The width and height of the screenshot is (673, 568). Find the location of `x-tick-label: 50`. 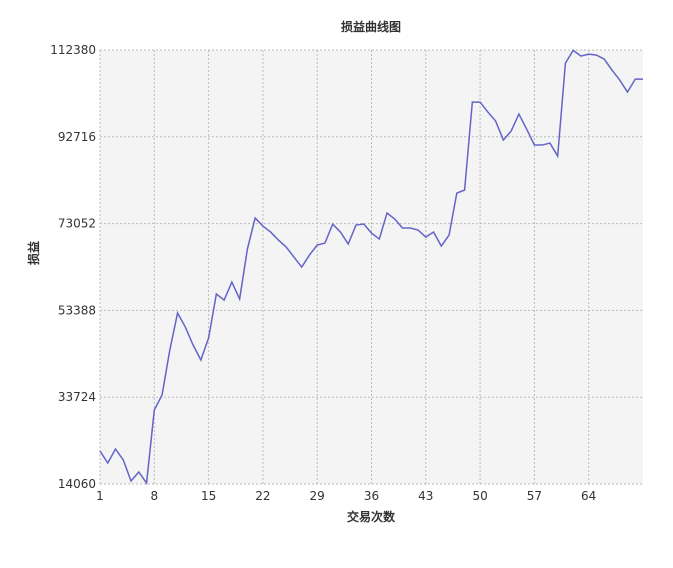

x-tick-label: 50 is located at coordinates (479, 496).